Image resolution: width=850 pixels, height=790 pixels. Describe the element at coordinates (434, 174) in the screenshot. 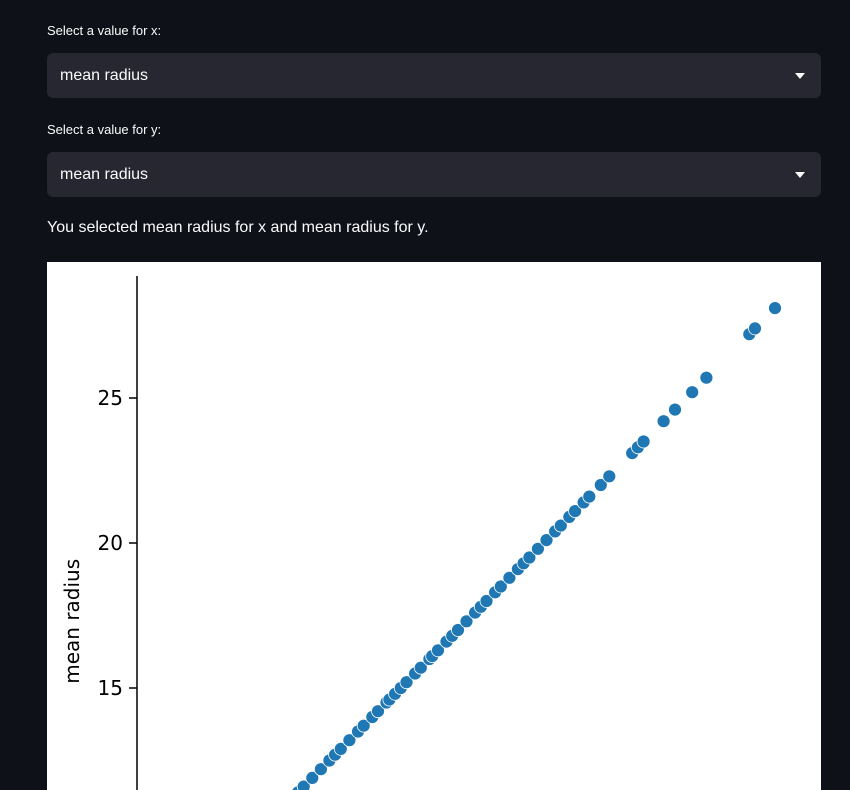

I see `y-select: mean radius` at that location.